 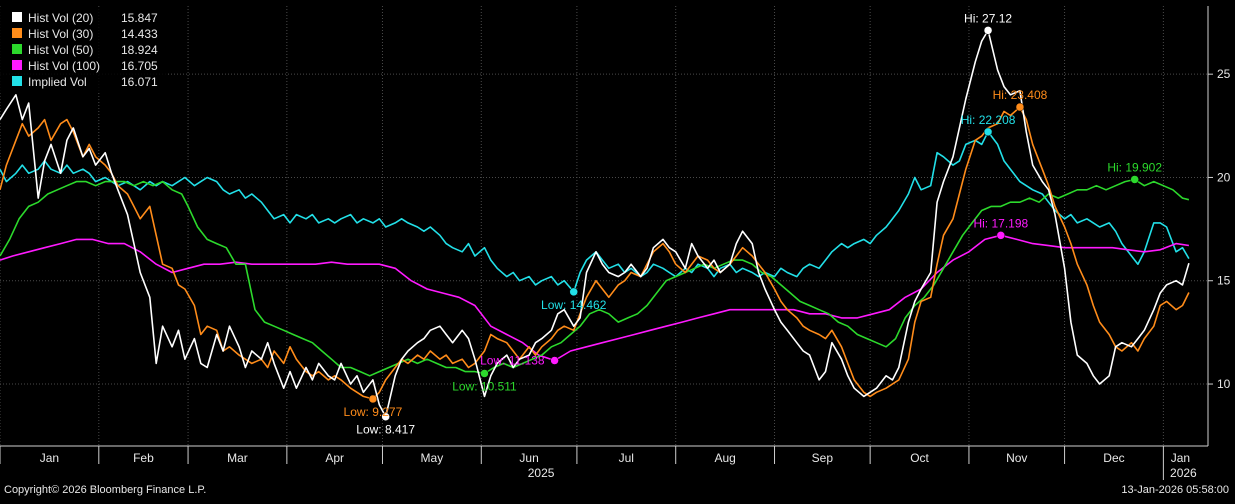 What do you see at coordinates (823, 458) in the screenshot?
I see `x-tick-label: Sep` at bounding box center [823, 458].